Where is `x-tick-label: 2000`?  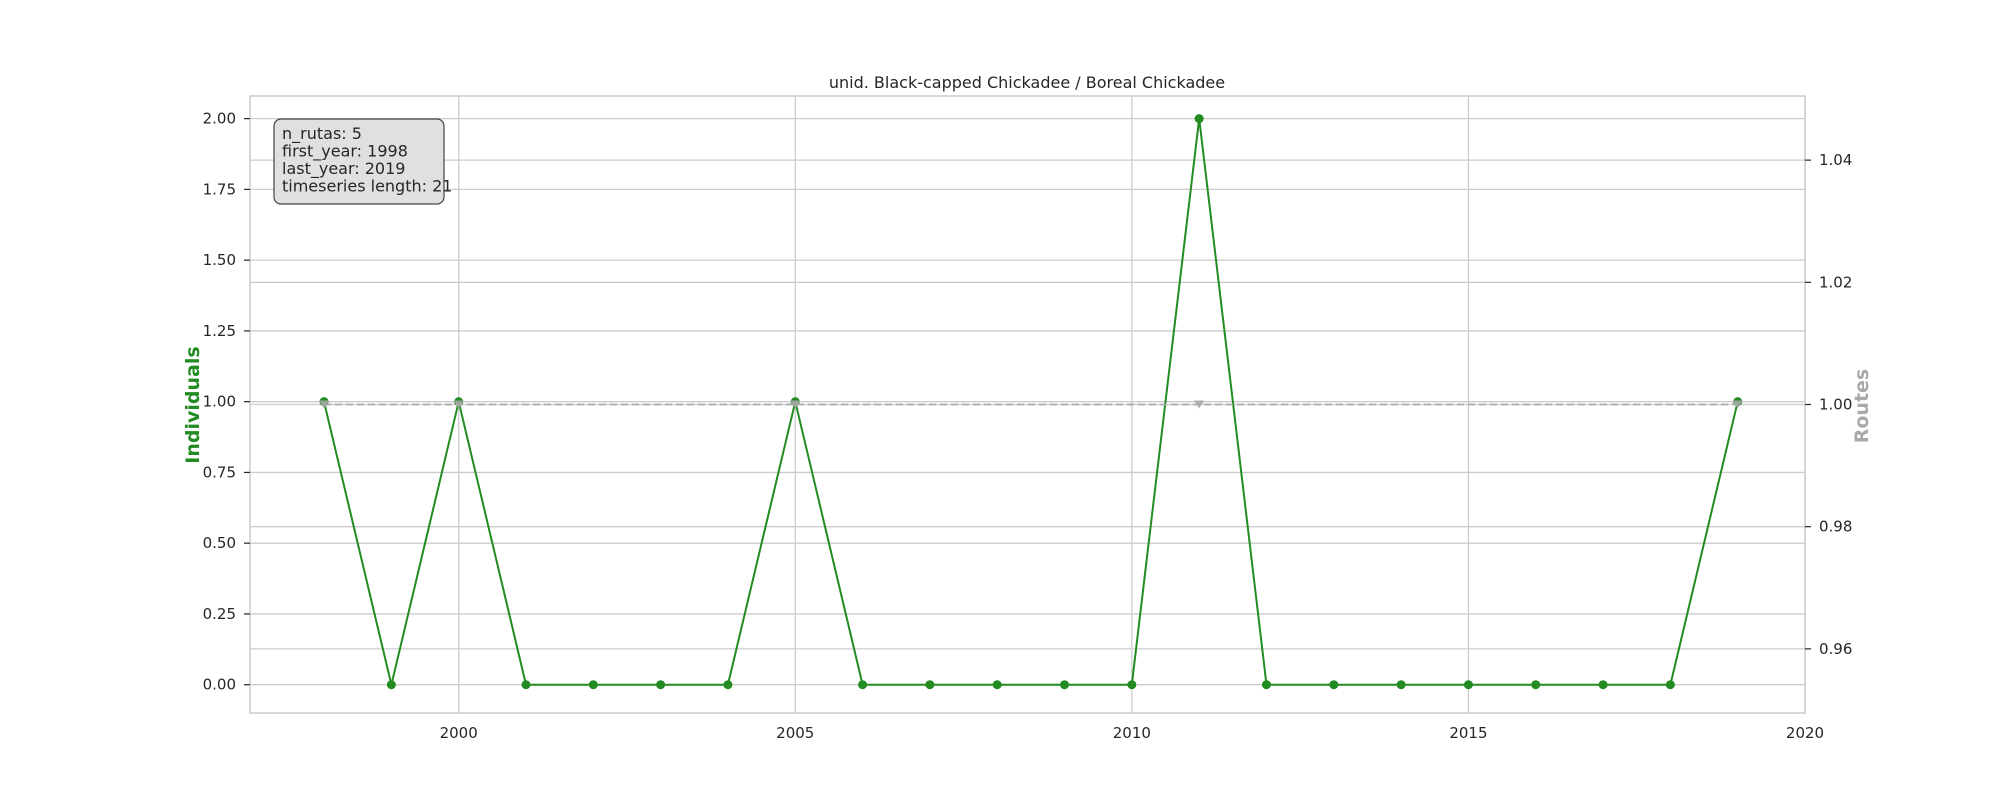
x-tick-label: 2000 is located at coordinates (459, 733).